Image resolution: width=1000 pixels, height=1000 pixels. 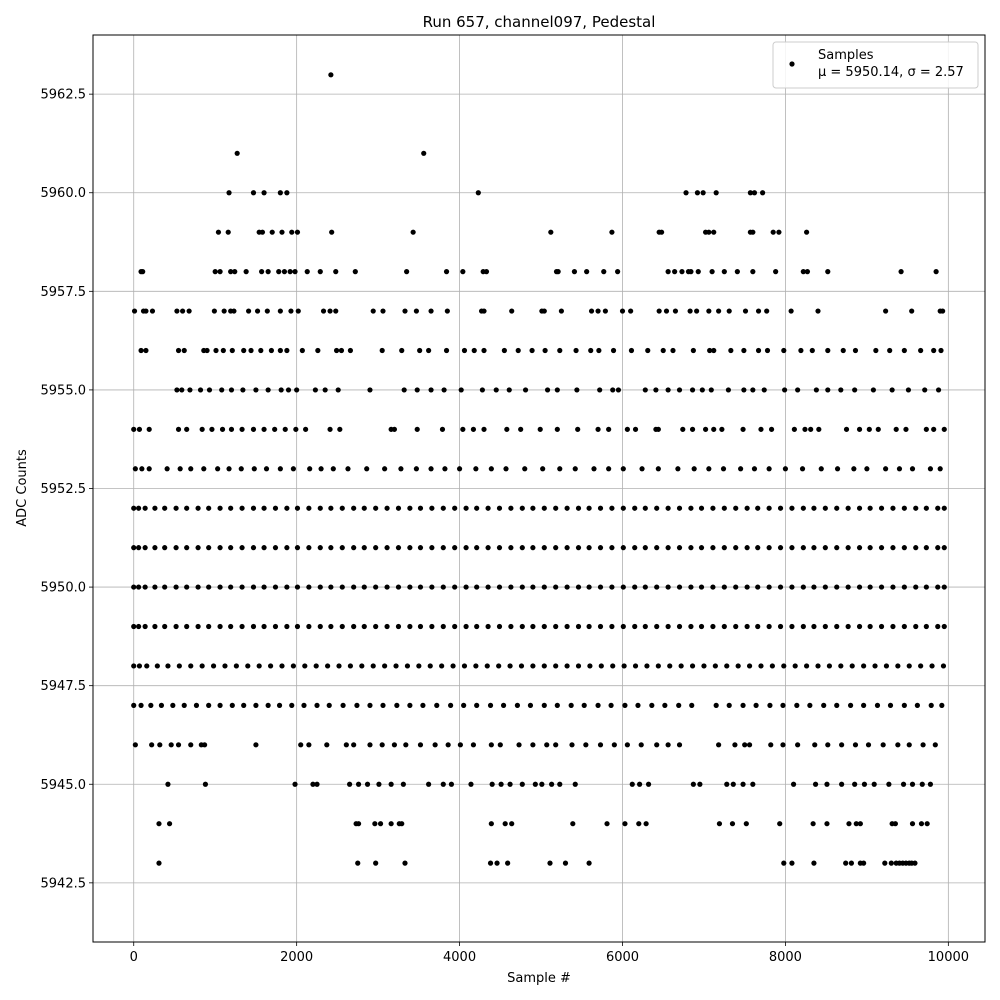 I want to click on y-tick-label: 5960.0, so click(x=64, y=193).